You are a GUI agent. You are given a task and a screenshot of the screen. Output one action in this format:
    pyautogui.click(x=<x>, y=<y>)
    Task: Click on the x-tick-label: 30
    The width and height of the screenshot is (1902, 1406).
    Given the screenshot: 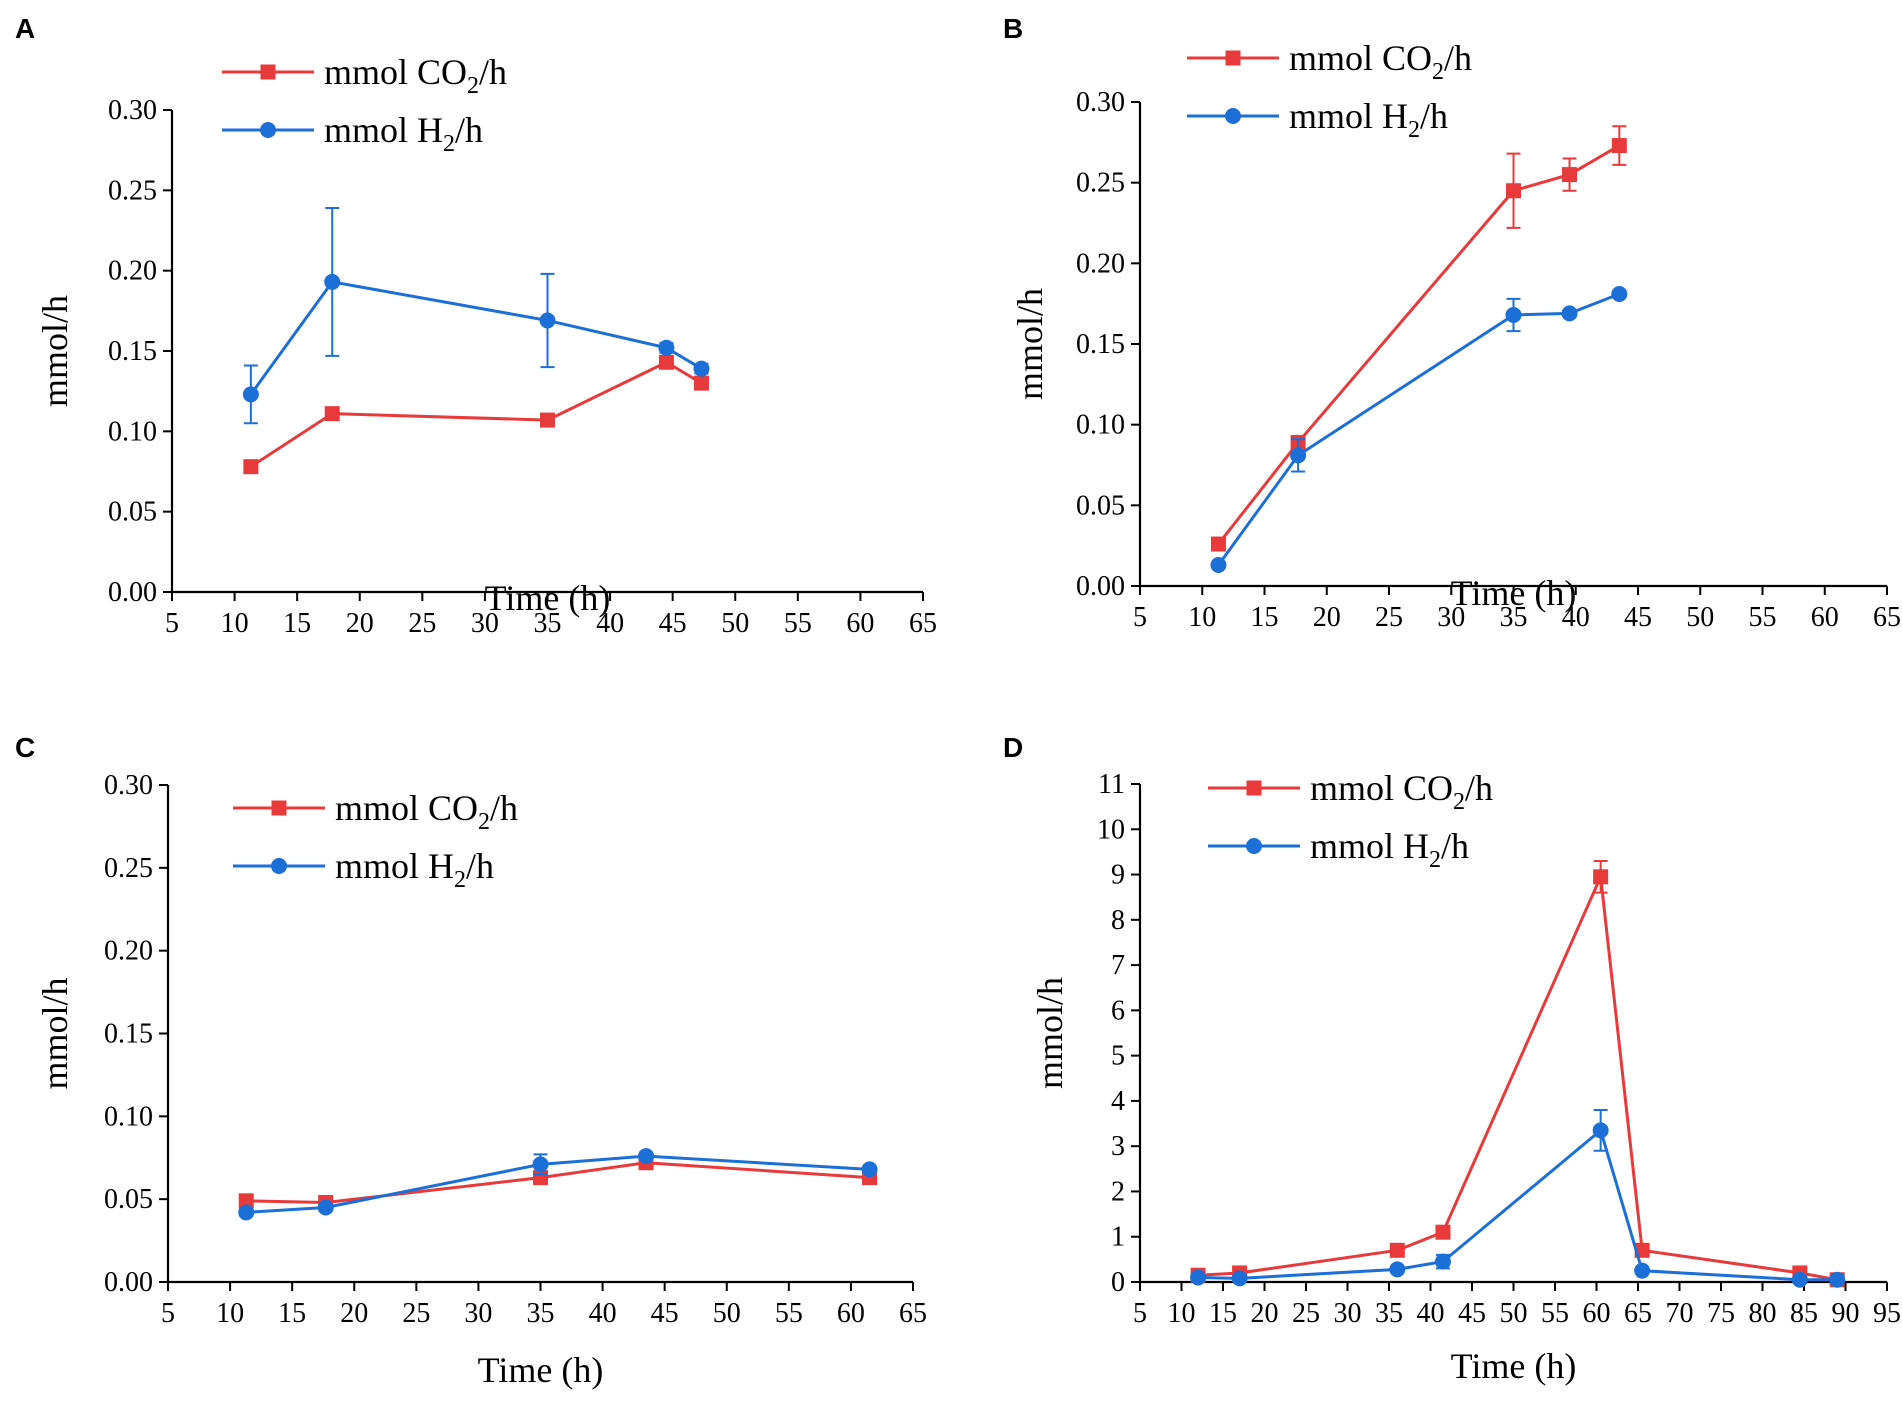 What is the action you would take?
    pyautogui.click(x=1348, y=1313)
    